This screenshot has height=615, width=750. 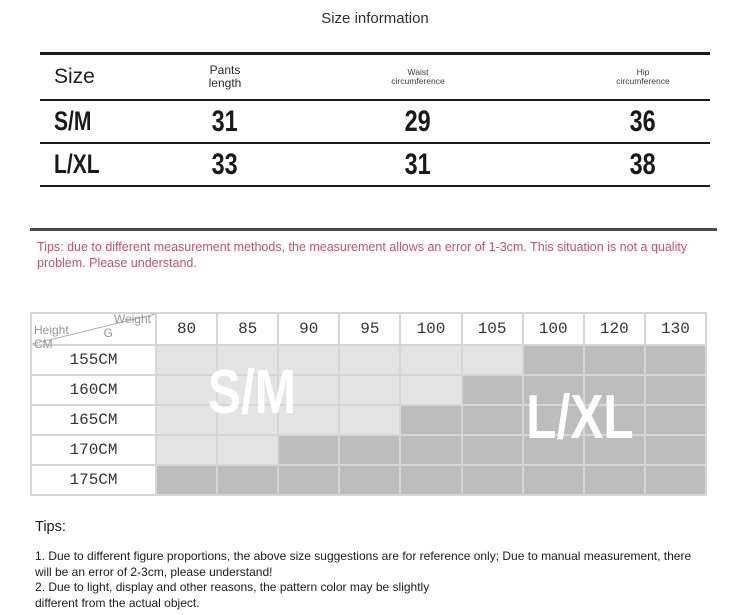 I want to click on grid-weight-header-cell: 90, so click(x=309, y=329).